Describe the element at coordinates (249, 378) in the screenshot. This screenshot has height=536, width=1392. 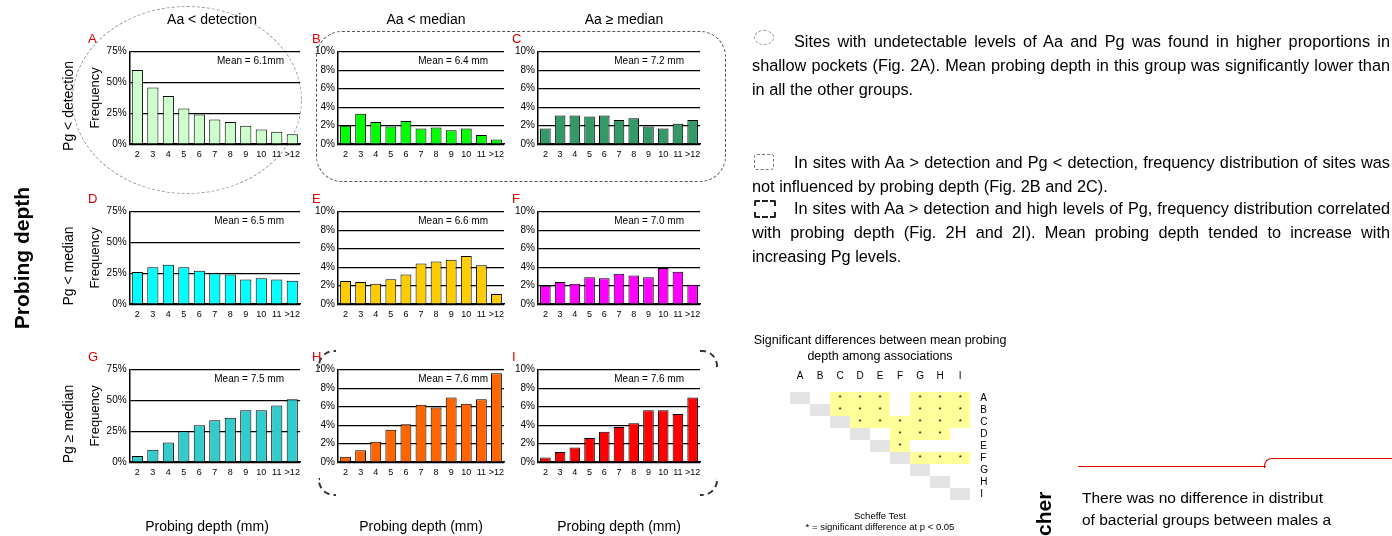
I see `annotation: Mean = 7.5 mm` at that location.